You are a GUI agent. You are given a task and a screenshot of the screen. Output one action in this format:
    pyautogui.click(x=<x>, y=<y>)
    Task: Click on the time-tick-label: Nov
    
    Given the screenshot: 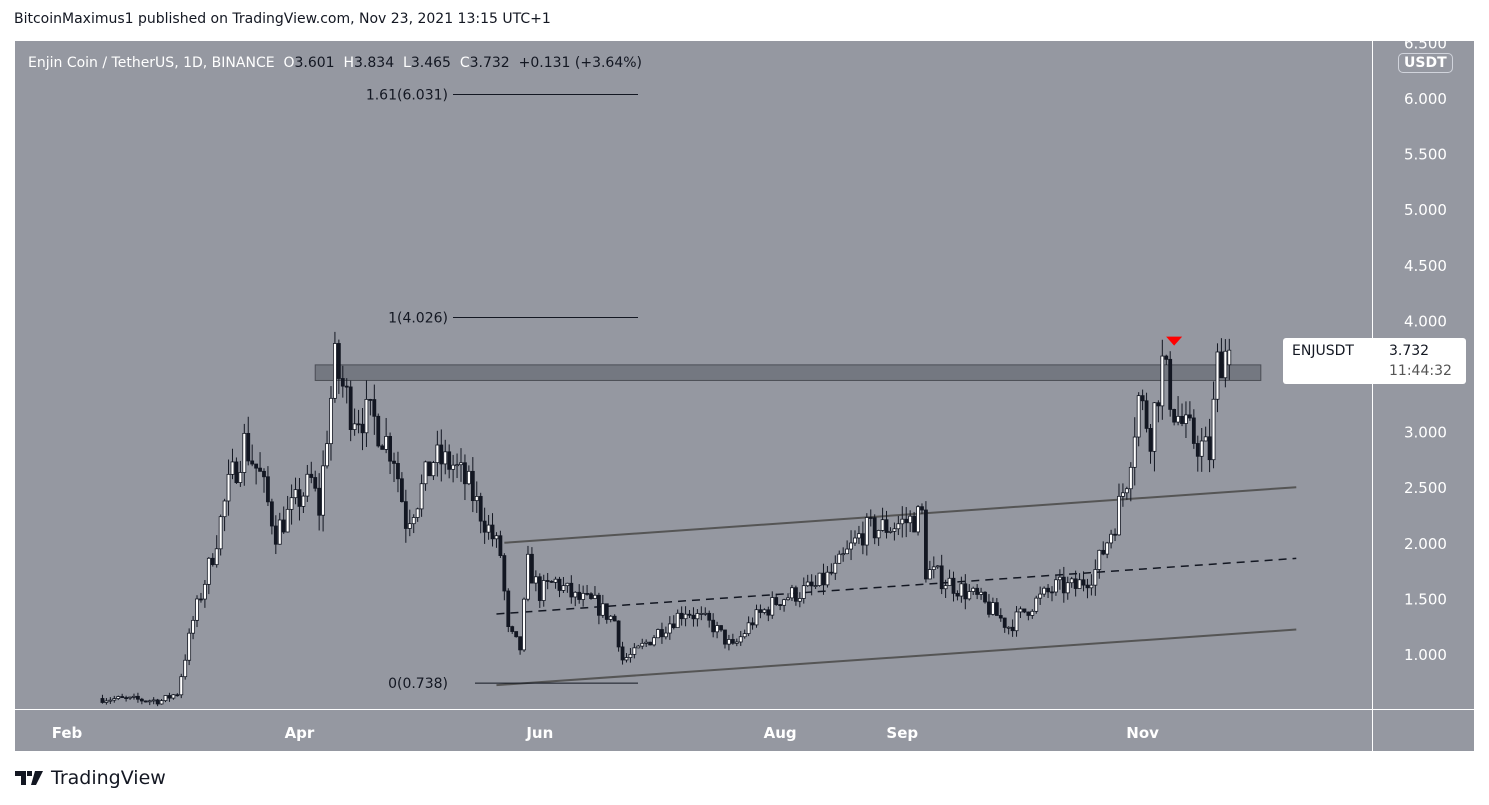 What is the action you would take?
    pyautogui.click(x=1142, y=733)
    